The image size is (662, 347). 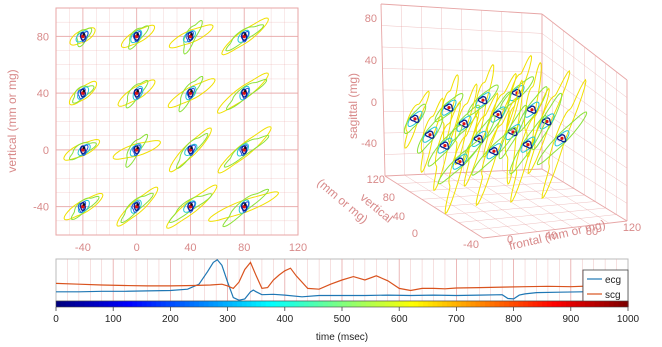 I want to click on x-tick-label: 0, so click(x=137, y=248).